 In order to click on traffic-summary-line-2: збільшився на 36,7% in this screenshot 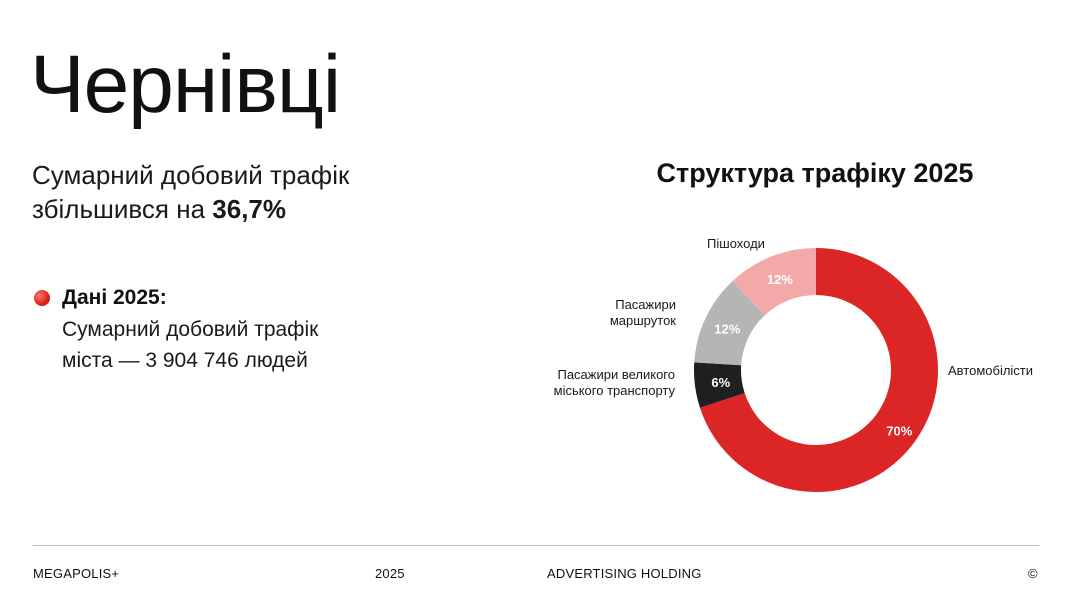, I will do `click(190, 209)`.